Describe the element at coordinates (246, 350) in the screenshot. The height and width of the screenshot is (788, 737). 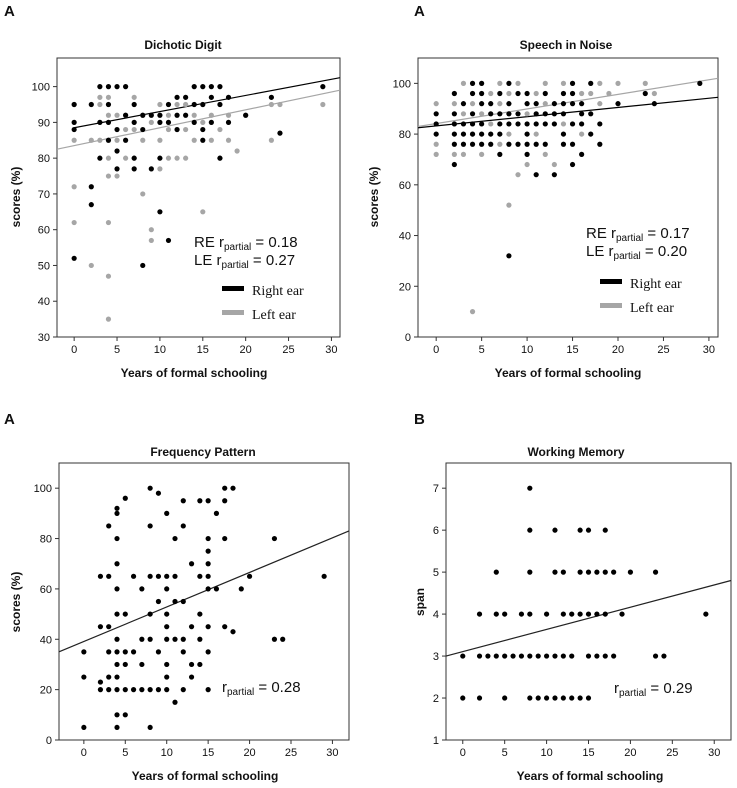
I see `x-tick-label: 20` at that location.